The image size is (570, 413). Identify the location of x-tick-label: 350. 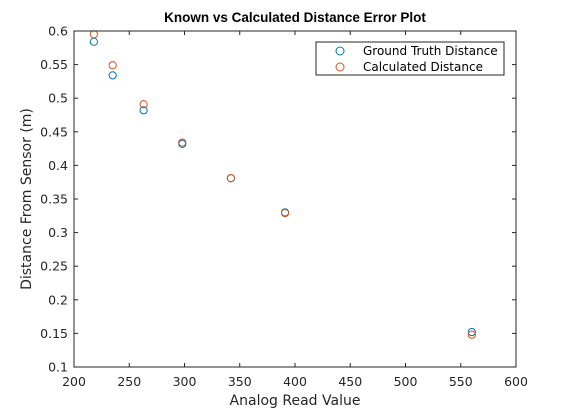
(240, 381).